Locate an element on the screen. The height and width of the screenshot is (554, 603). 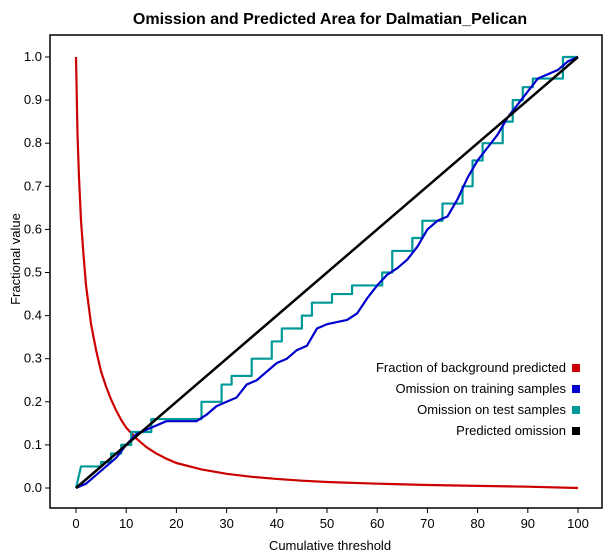
y-axis-label: Fractional value is located at coordinates (15, 259).